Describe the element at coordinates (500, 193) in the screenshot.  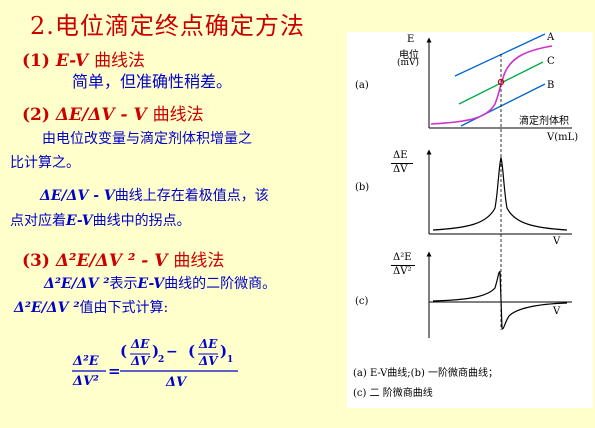
I see `panel-b-first-derivative-curve` at that location.